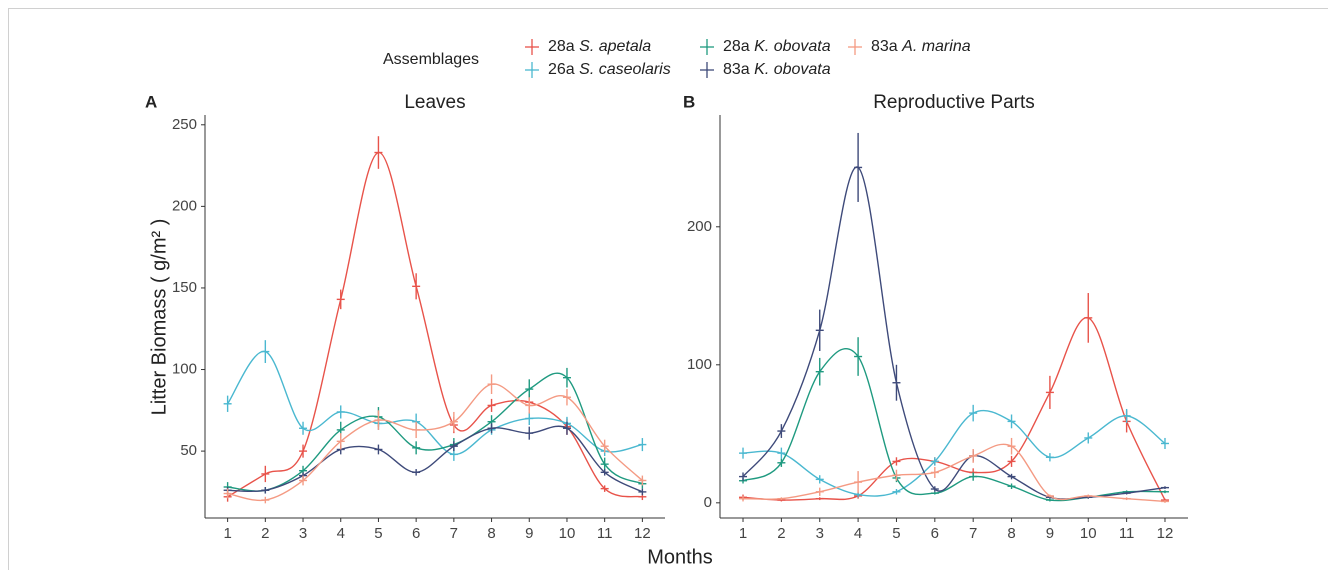  Describe the element at coordinates (689, 101) in the screenshot. I see `panel-label: B` at that location.